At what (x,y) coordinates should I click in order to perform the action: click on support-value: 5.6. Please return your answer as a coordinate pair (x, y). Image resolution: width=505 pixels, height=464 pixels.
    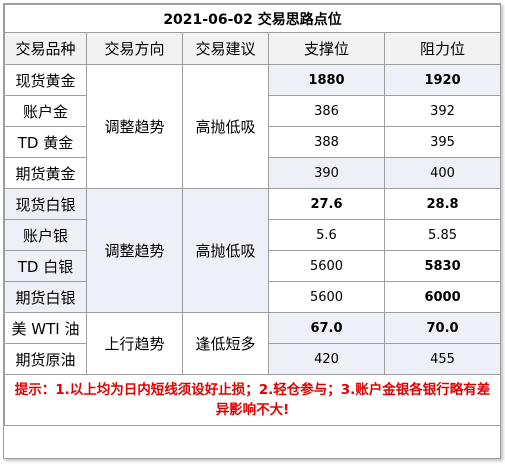
    Looking at the image, I should click on (326, 235).